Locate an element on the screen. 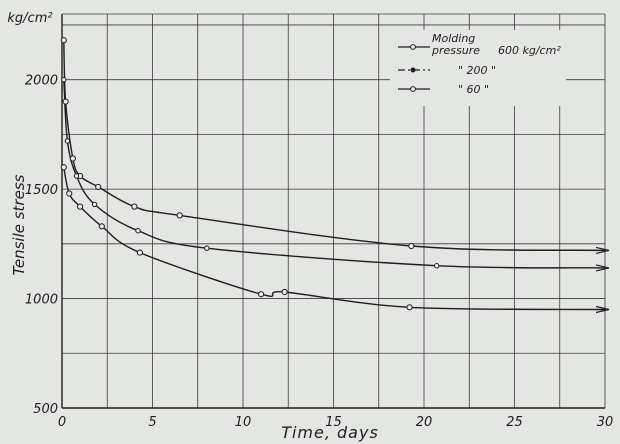  legend-background is located at coordinates (478, 68).